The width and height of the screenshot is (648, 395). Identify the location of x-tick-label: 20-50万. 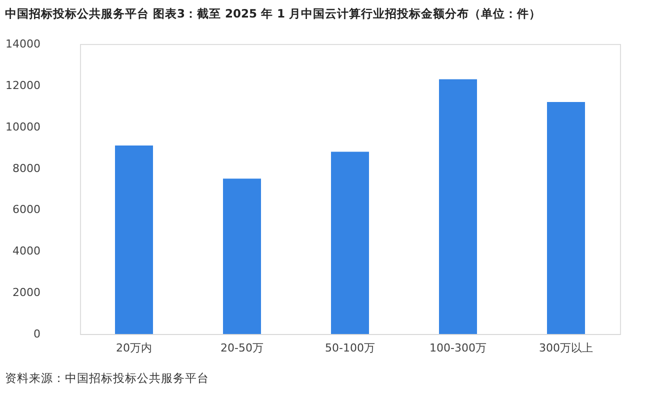
(242, 348).